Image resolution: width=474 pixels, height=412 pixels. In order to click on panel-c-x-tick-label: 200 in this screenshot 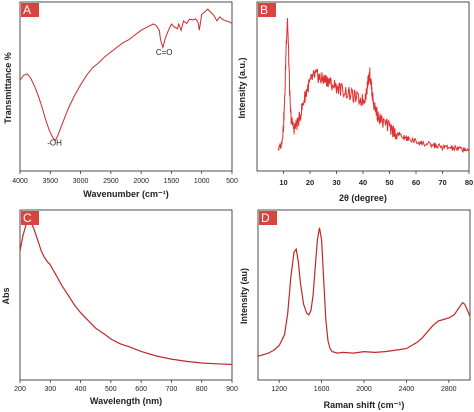, I will do `click(20, 389)`.